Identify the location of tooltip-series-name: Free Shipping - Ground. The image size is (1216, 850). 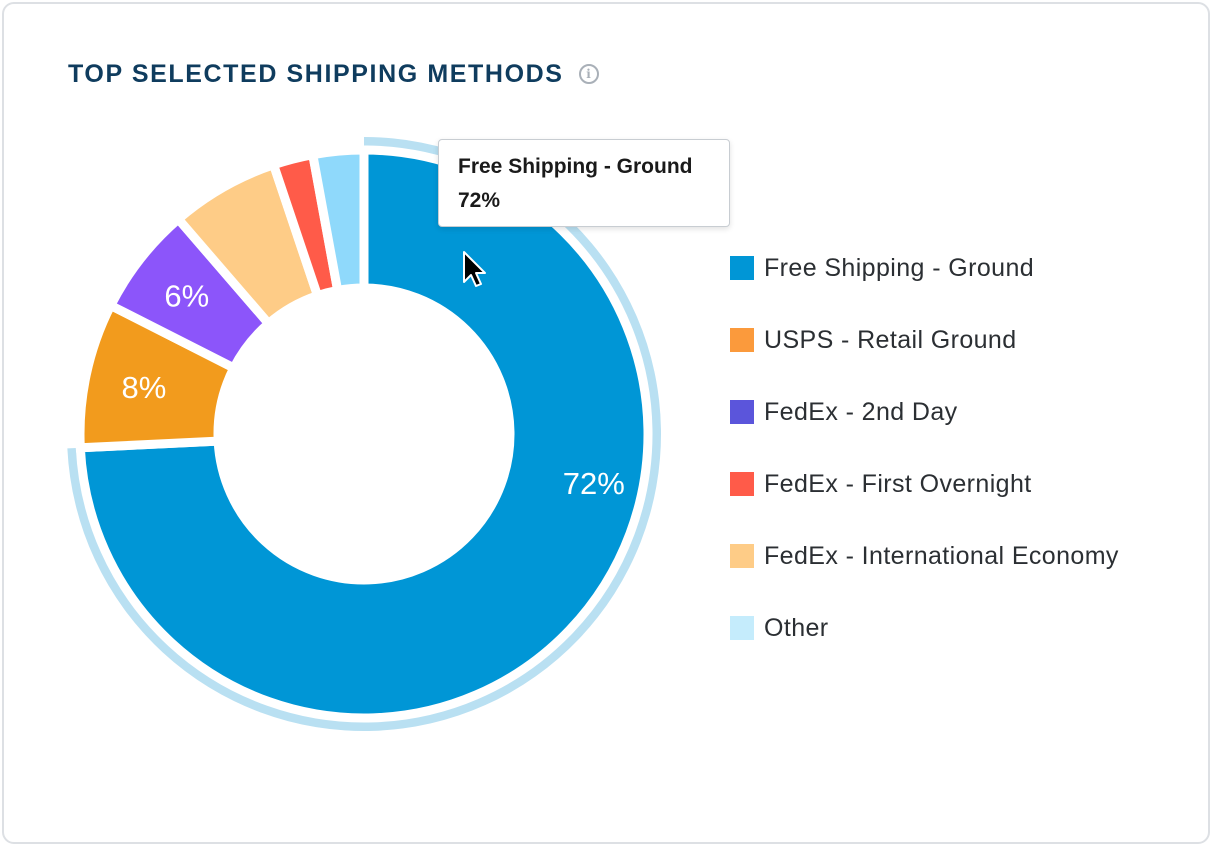
(575, 166).